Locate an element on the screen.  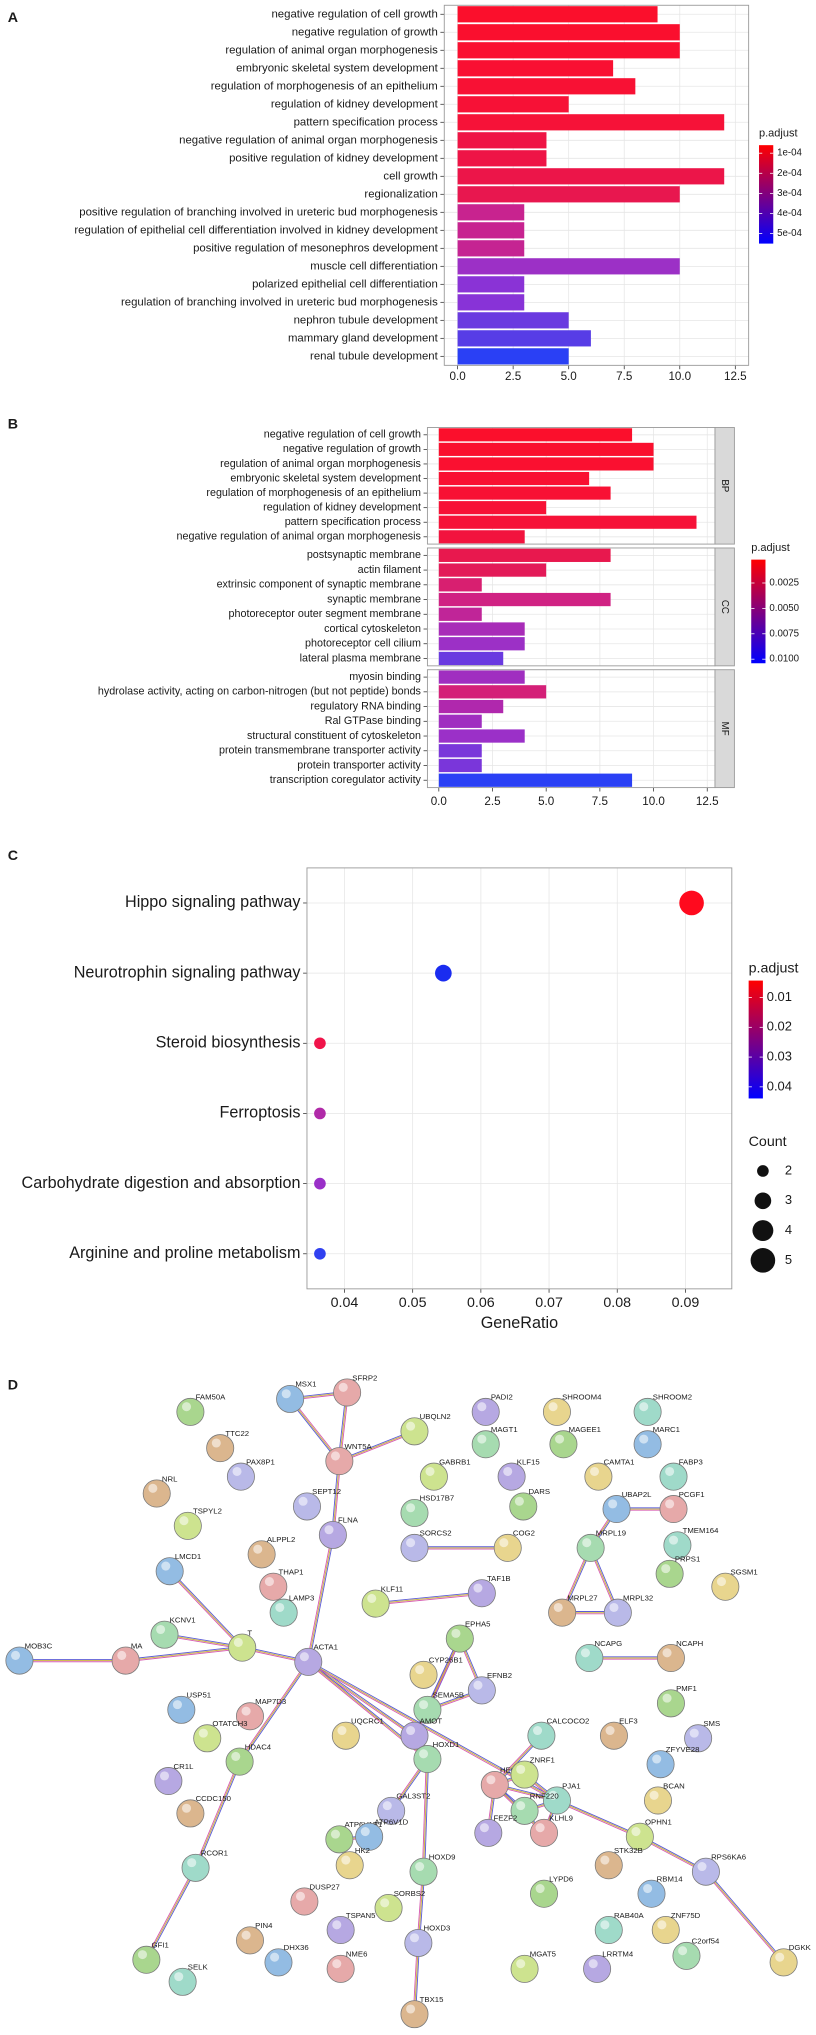
node-label: RAB40A is located at coordinates (629, 1915).